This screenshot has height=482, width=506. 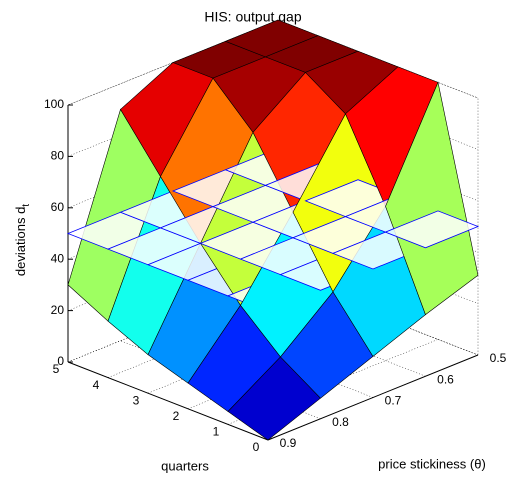 I want to click on x-axis-label: price stickiness (θ), so click(x=432, y=463).